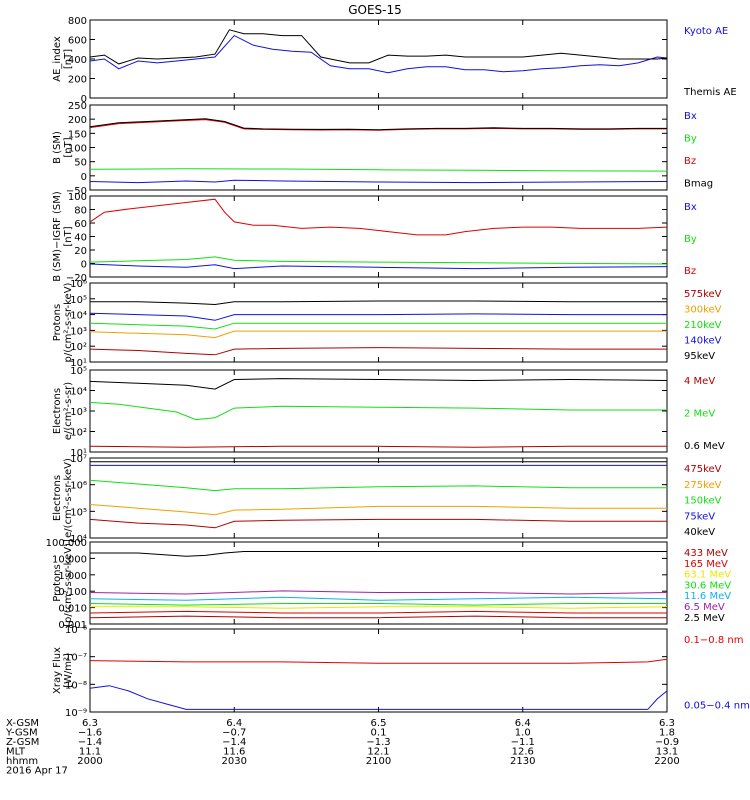 This screenshot has width=750, height=800. I want to click on y-axis-label: [W/m²], so click(68, 670).